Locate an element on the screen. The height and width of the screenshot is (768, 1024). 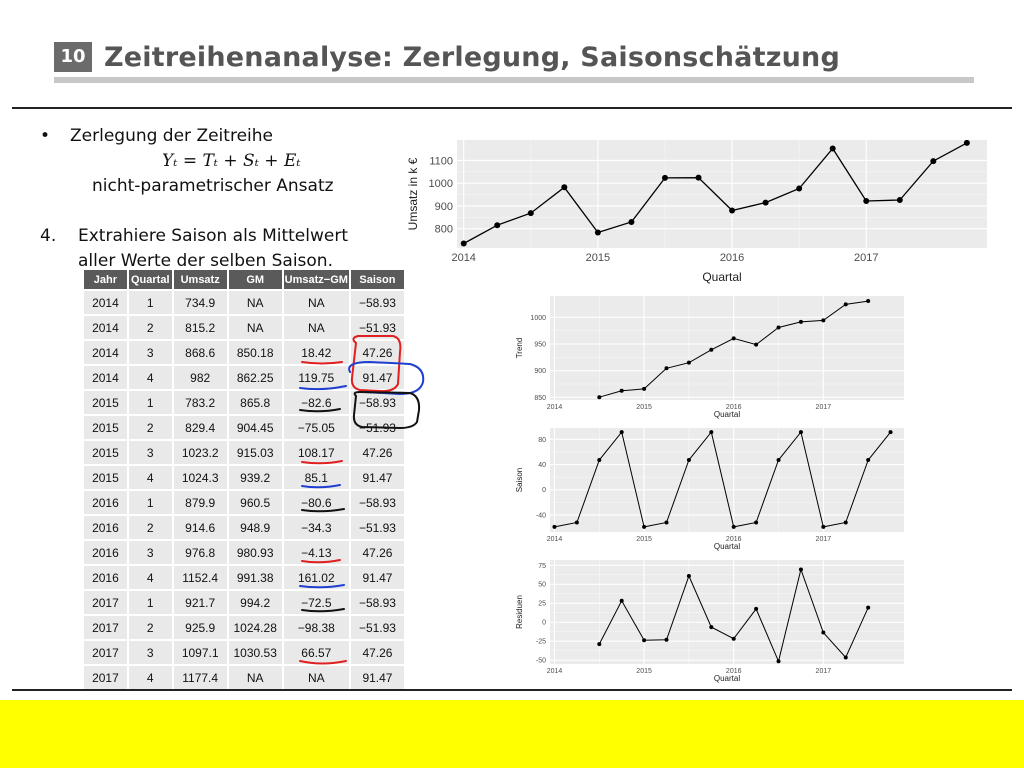
table-row: 2015 1 783.2 865.8 −82.6 −58.93 is located at coordinates (244, 402).